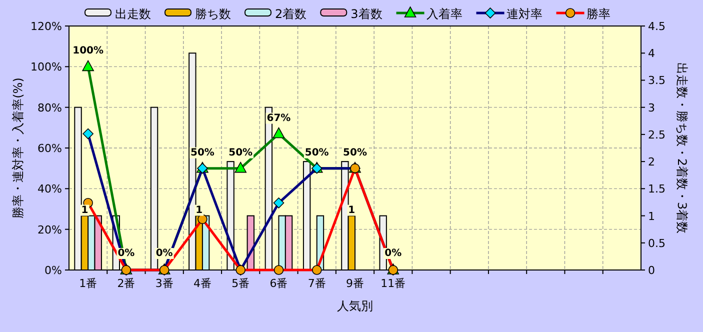 This screenshot has height=332, width=703. I want to click on y2-tick-label: 3.5, so click(657, 81).